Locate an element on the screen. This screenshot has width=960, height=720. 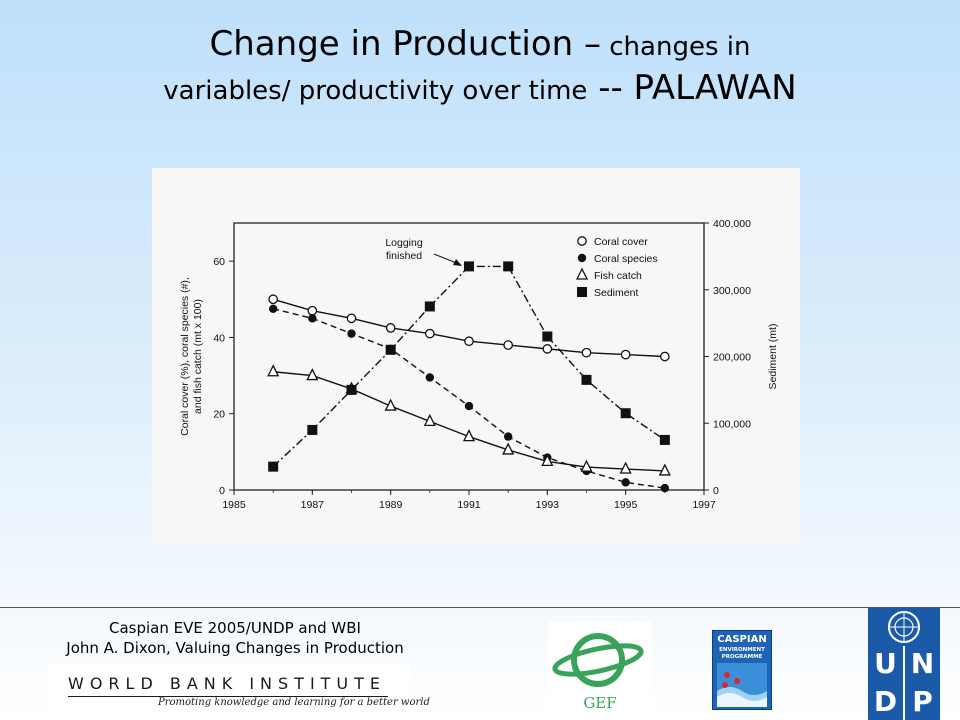
y-left-tick-label: 20 is located at coordinates (219, 415).